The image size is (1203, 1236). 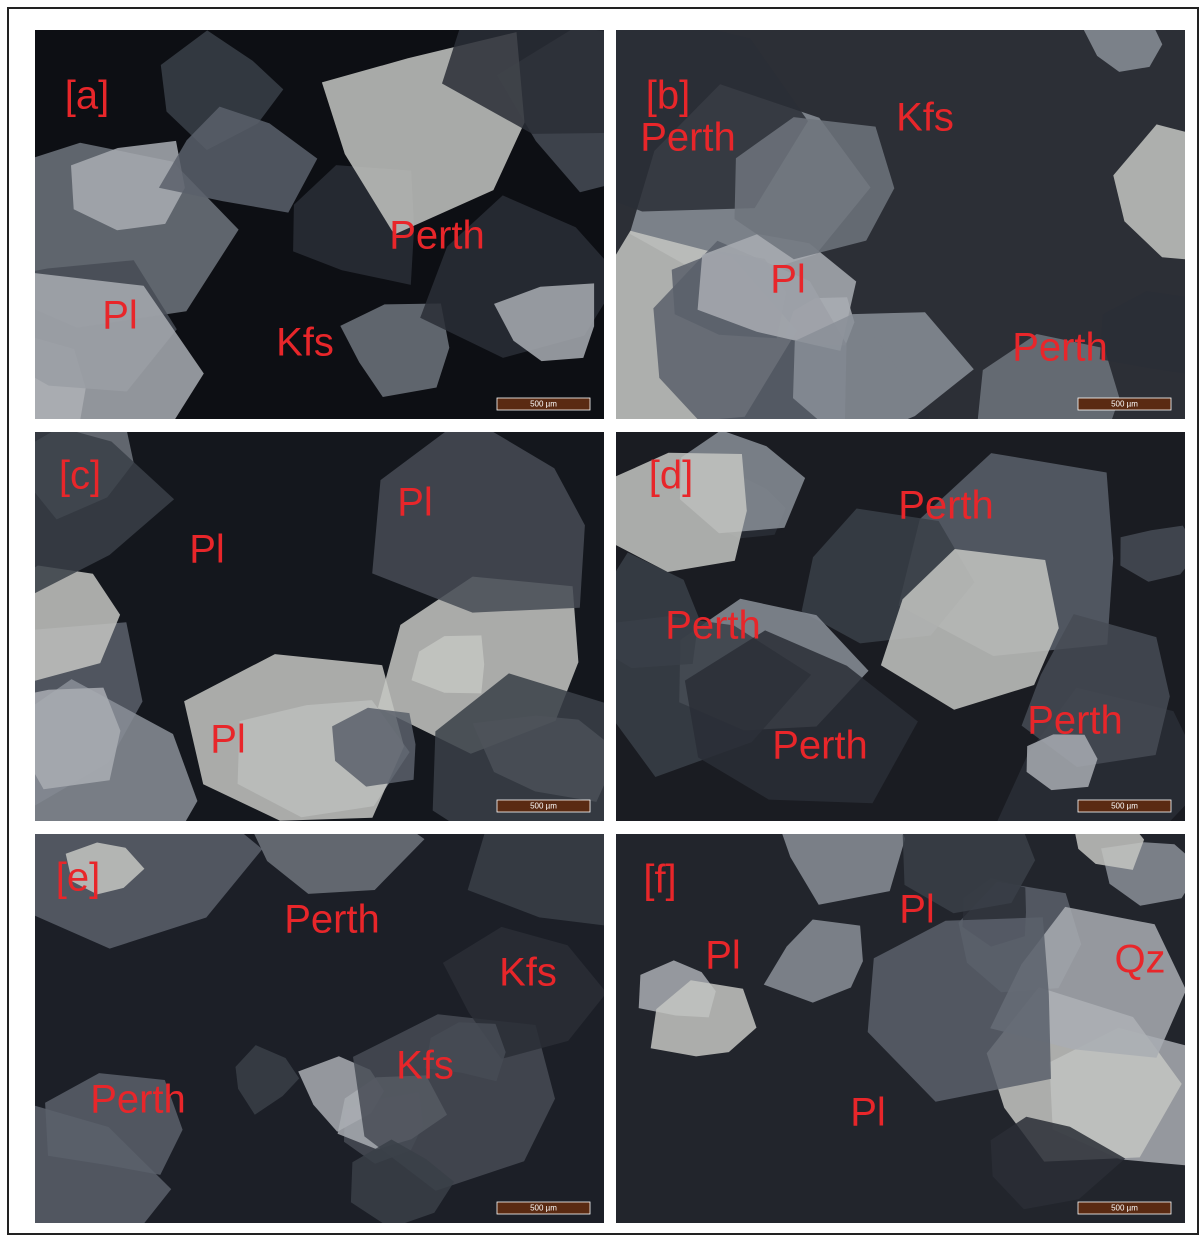 I want to click on panel: [f] Pl Pl Qz Pl 500 µm, so click(x=900, y=1028).